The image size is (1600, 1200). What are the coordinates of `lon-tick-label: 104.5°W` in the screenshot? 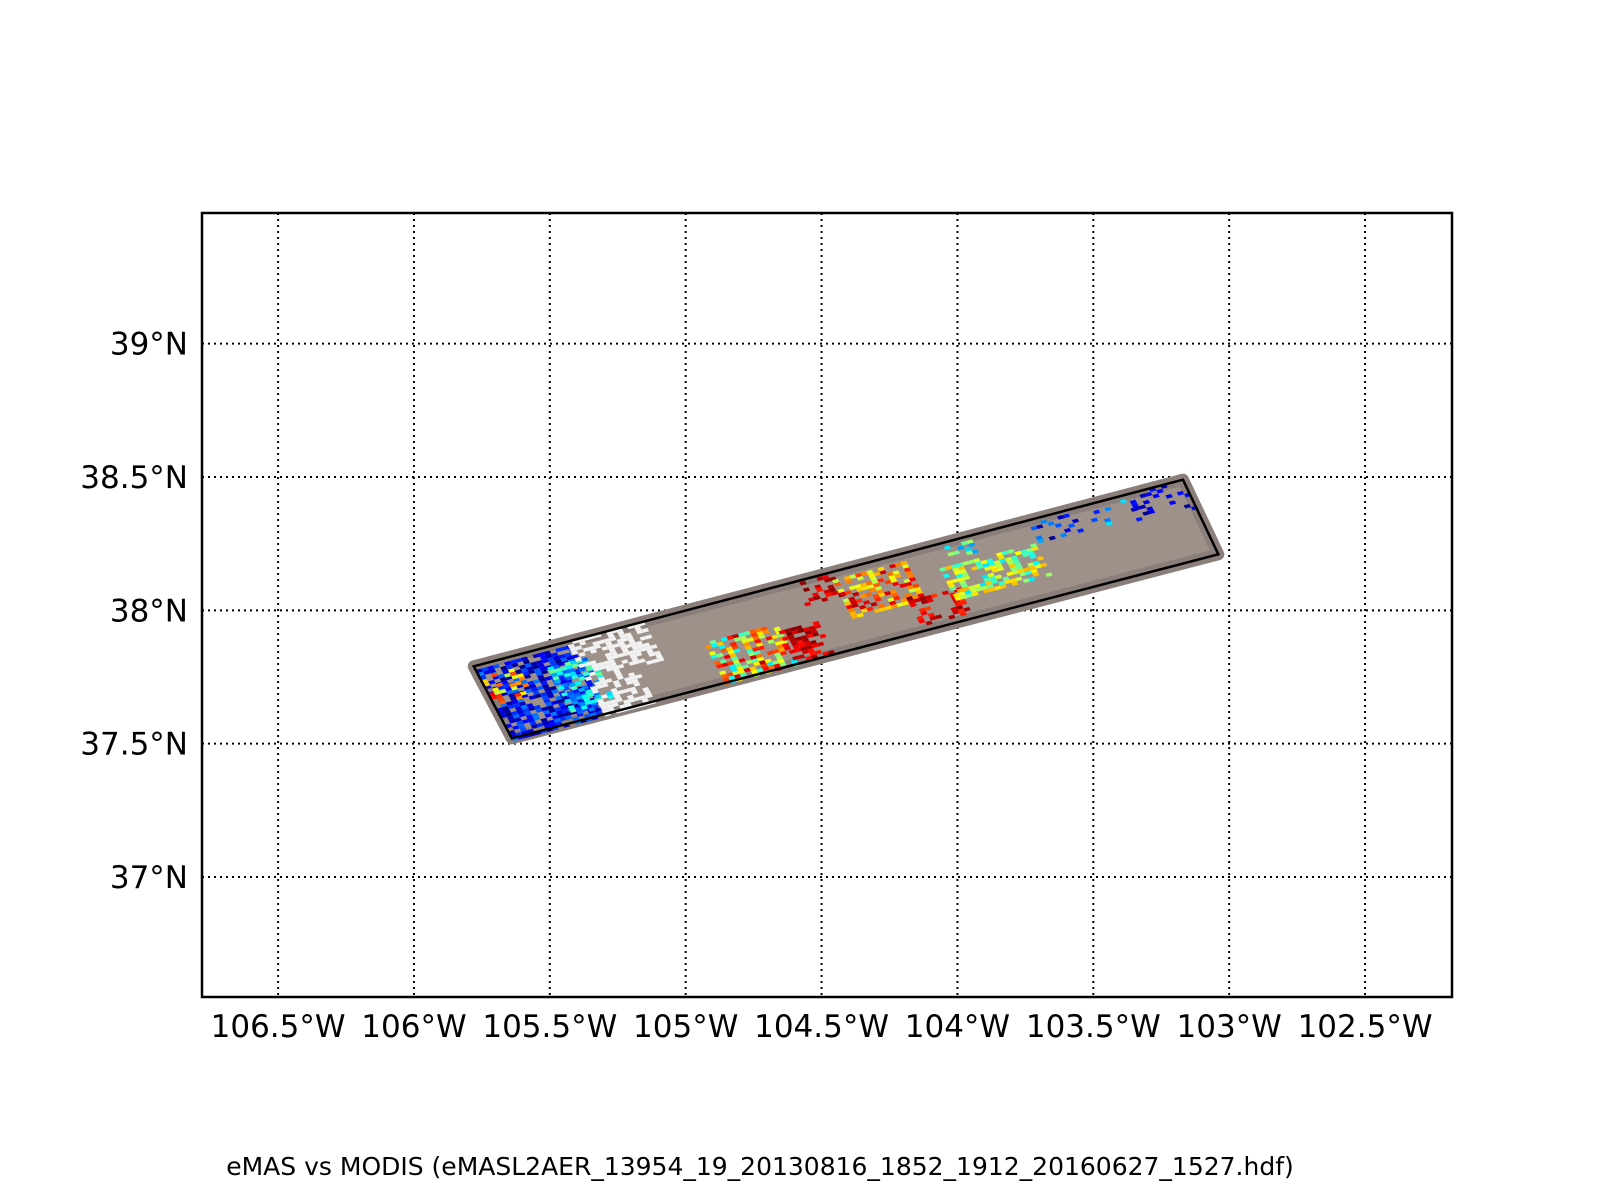 It's located at (821, 1027).